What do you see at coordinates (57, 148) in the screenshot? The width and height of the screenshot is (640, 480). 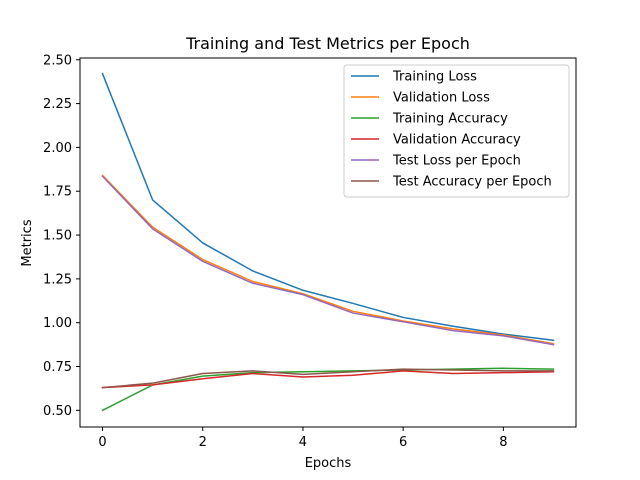 I see `y-tick-label: 2.00` at bounding box center [57, 148].